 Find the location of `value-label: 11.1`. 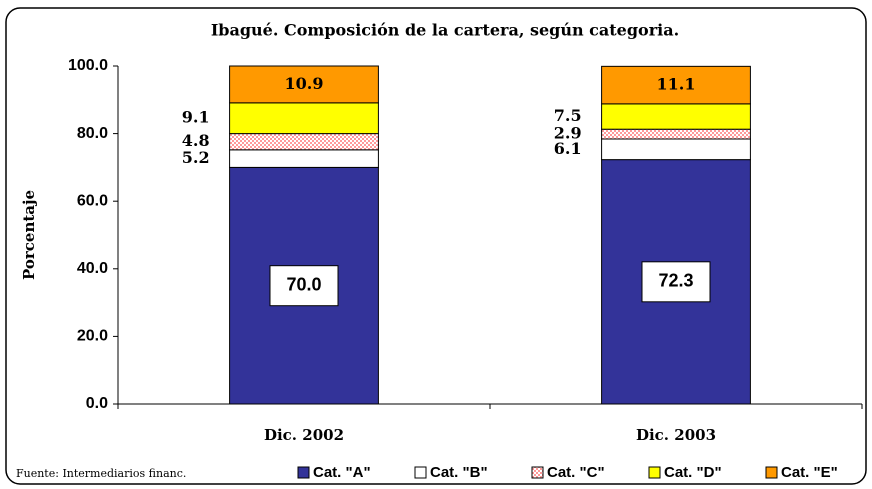

value-label: 11.1 is located at coordinates (676, 84).